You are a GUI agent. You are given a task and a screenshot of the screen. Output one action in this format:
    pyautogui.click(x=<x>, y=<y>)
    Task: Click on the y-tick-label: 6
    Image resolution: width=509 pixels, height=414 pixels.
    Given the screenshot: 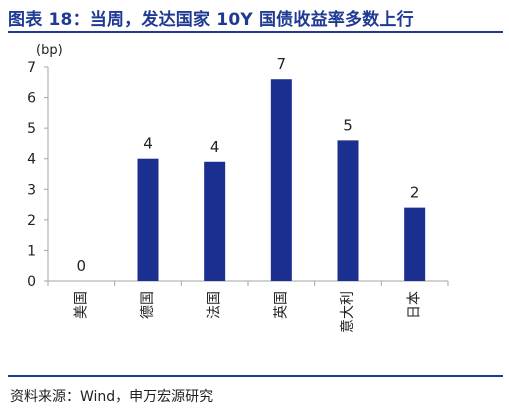 What is the action you would take?
    pyautogui.click(x=31, y=99)
    